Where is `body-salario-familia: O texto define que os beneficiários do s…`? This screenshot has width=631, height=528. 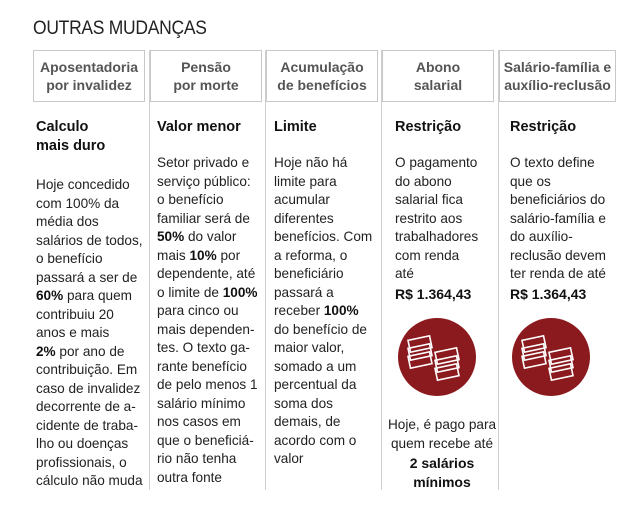 body-salario-familia: O texto define que os beneficiários do s… is located at coordinates (558, 218).